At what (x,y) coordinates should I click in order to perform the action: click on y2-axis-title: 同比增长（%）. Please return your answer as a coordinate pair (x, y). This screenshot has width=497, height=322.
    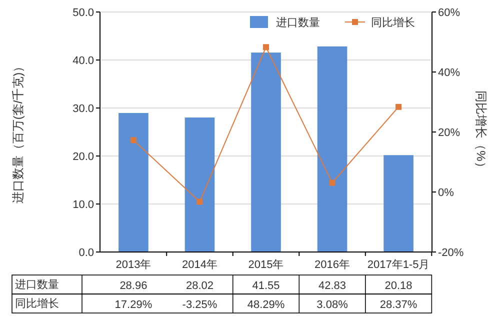
    Looking at the image, I should click on (481, 132).